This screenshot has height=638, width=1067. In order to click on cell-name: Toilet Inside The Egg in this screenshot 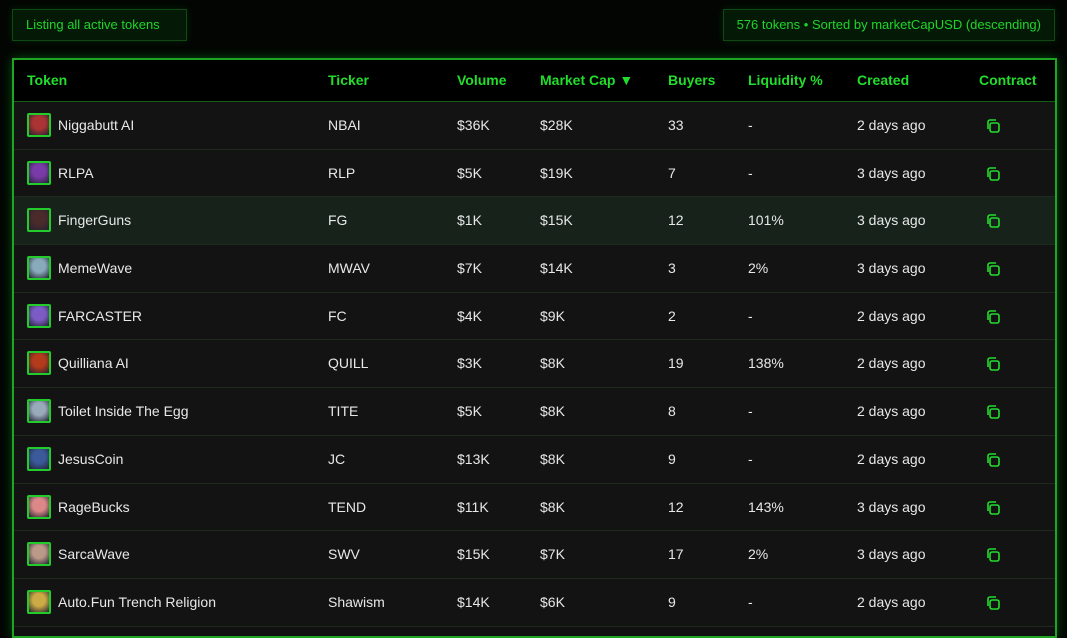, I will do `click(123, 411)`.